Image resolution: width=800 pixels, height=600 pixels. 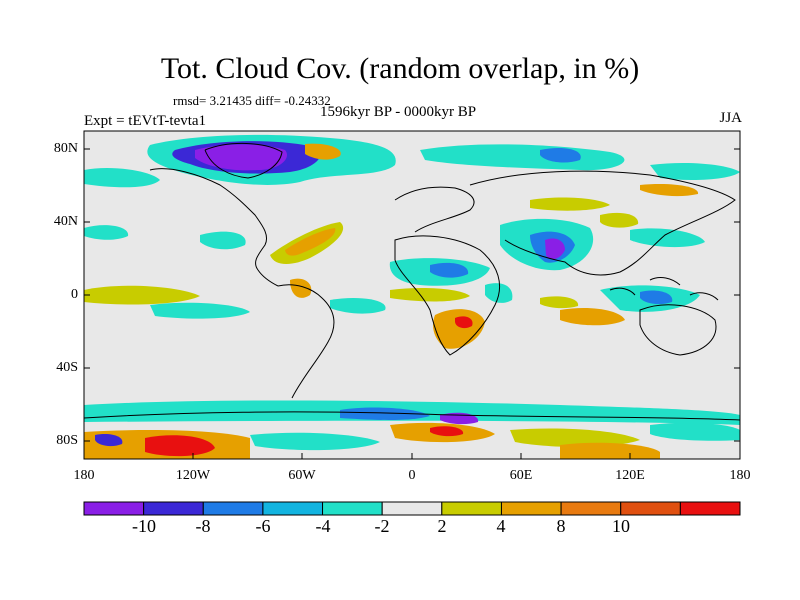 What do you see at coordinates (656, 297) in the screenshot?
I see `anomaly-maritime-blue` at bounding box center [656, 297].